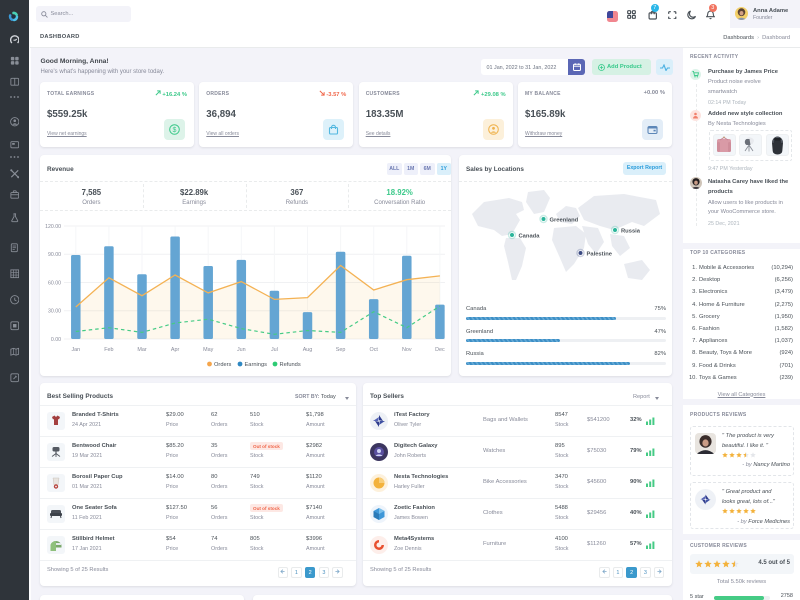  I want to click on svg-text: Palestine, so click(600, 255).